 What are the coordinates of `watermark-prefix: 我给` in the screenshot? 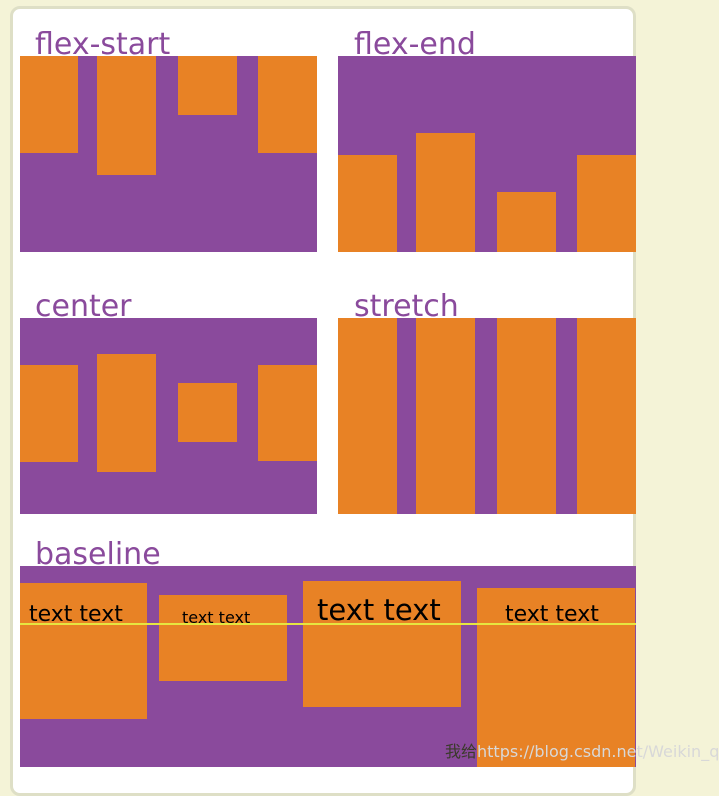 It's located at (461, 751).